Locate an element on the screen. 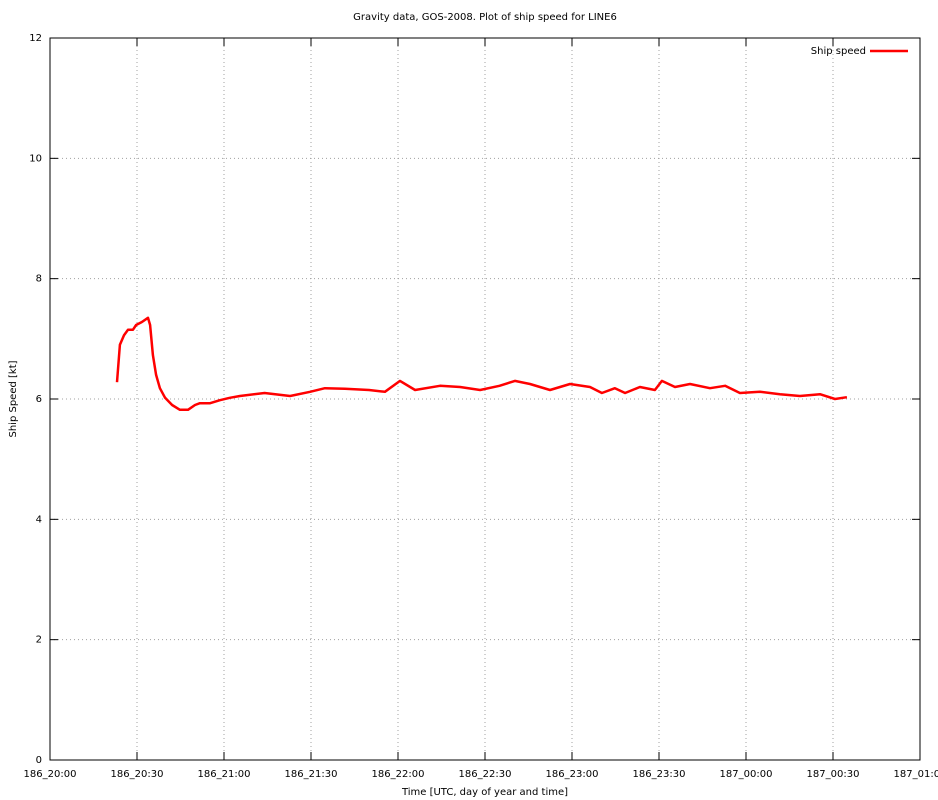 This screenshot has width=938, height=800. y-tick-label: 6 is located at coordinates (39, 399).